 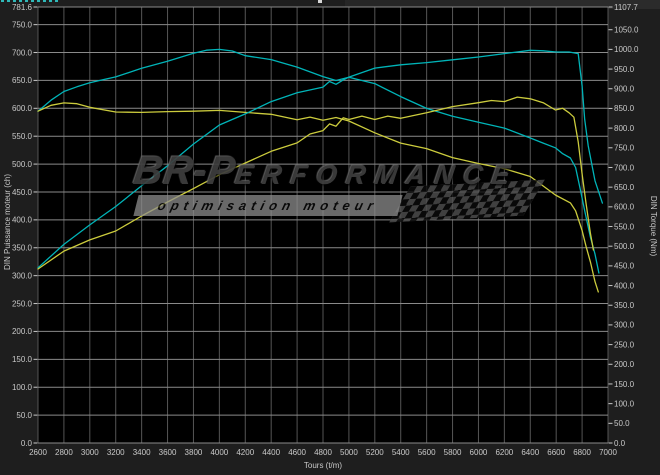 I want to click on x-tick-label: 5000, so click(x=349, y=452).